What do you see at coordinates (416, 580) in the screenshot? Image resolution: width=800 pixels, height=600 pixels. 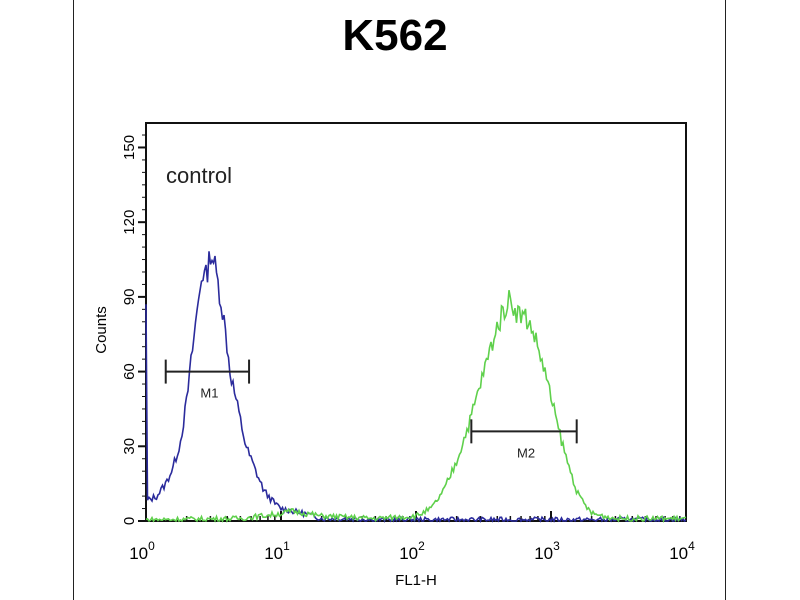 I see `x-axis-label: FL1-H` at bounding box center [416, 580].